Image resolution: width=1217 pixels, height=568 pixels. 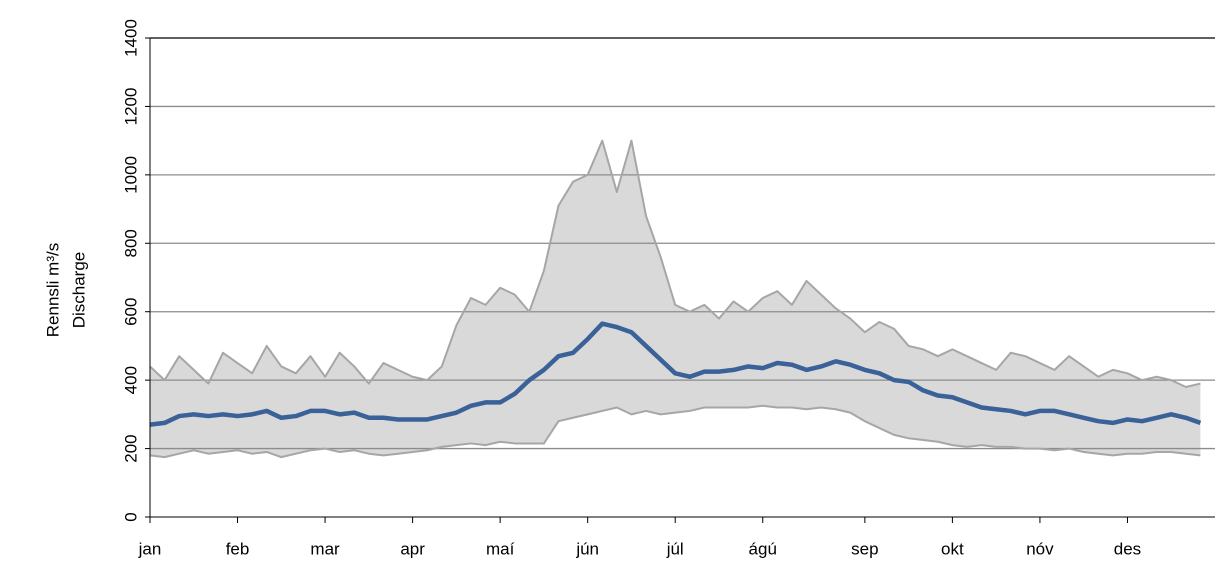 I want to click on y-tick-label: 0, so click(x=130, y=516).